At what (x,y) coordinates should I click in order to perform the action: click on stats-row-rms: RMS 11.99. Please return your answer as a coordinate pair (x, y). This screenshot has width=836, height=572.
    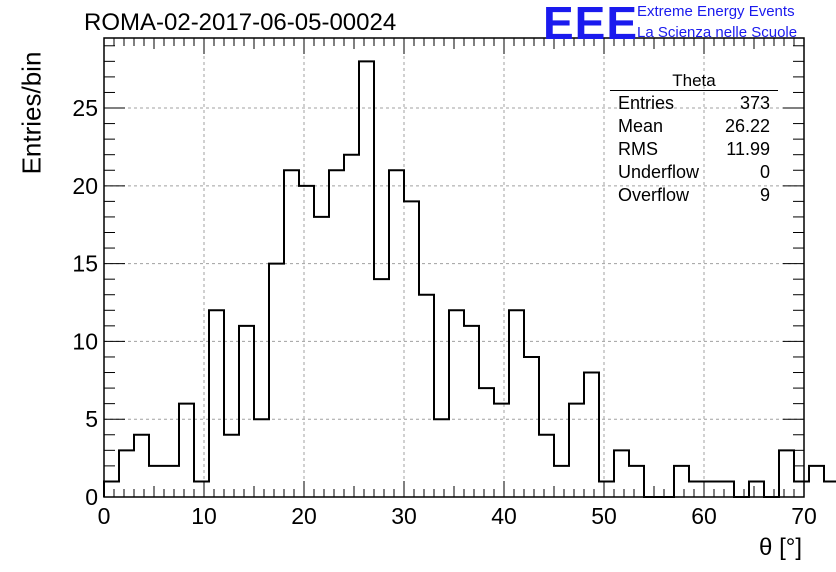
    Looking at the image, I should click on (694, 149).